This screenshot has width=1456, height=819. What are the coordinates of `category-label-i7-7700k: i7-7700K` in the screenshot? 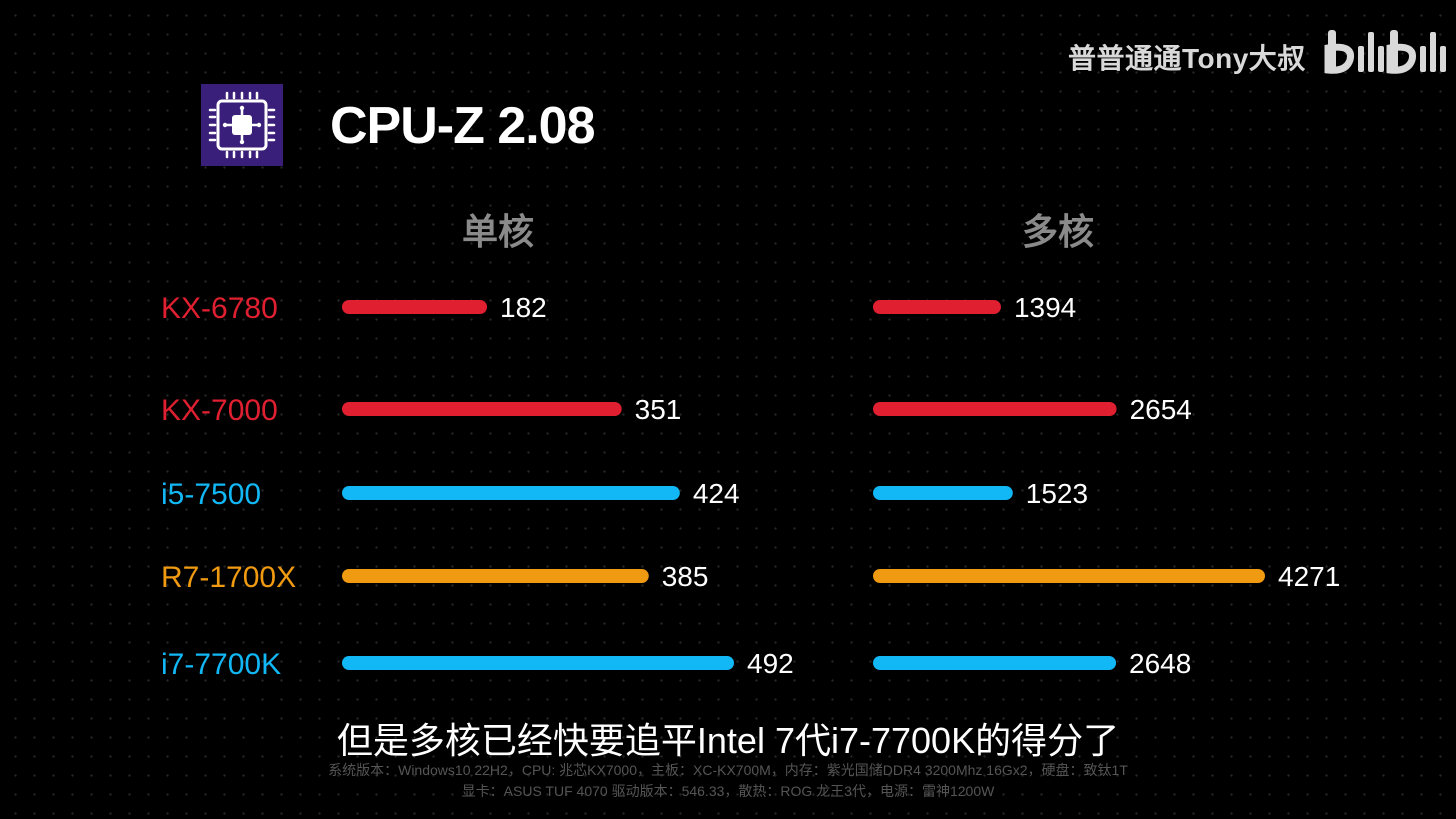 It's located at (221, 664).